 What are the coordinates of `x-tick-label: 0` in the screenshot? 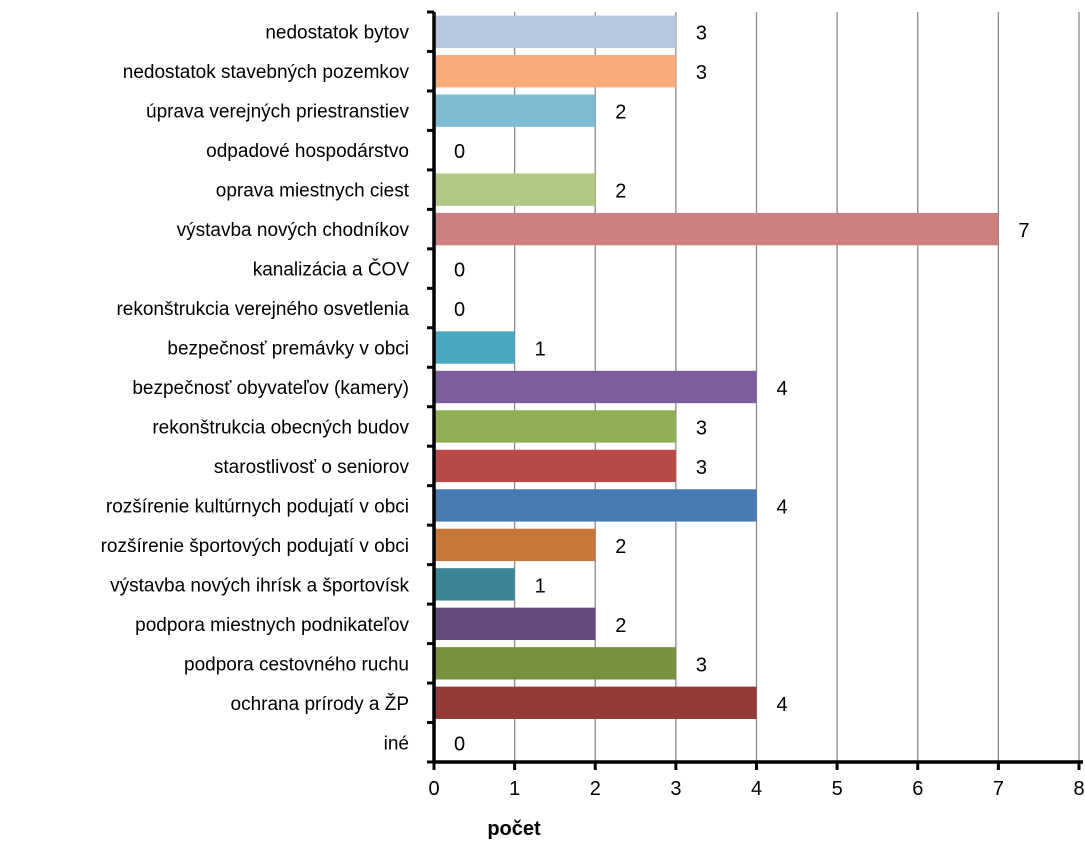 It's located at (433, 789).